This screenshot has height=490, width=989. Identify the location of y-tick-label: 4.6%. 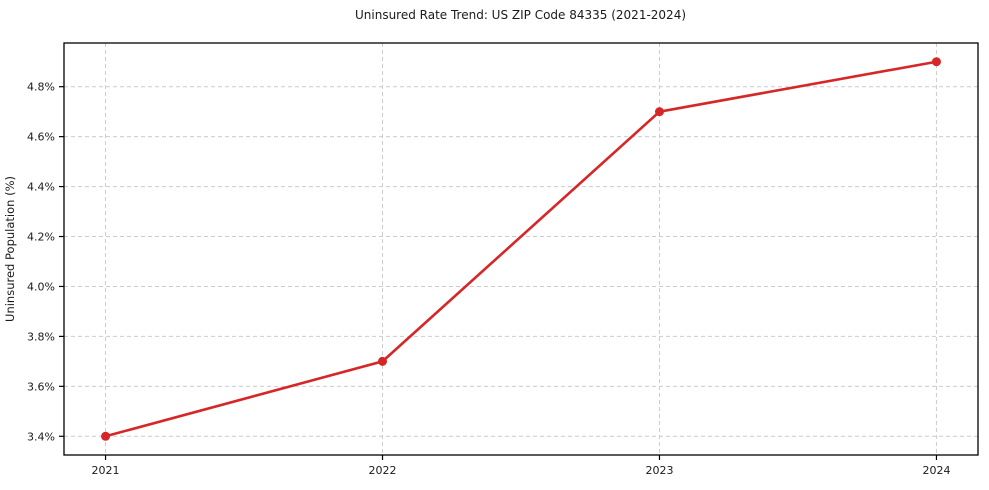
(41, 137).